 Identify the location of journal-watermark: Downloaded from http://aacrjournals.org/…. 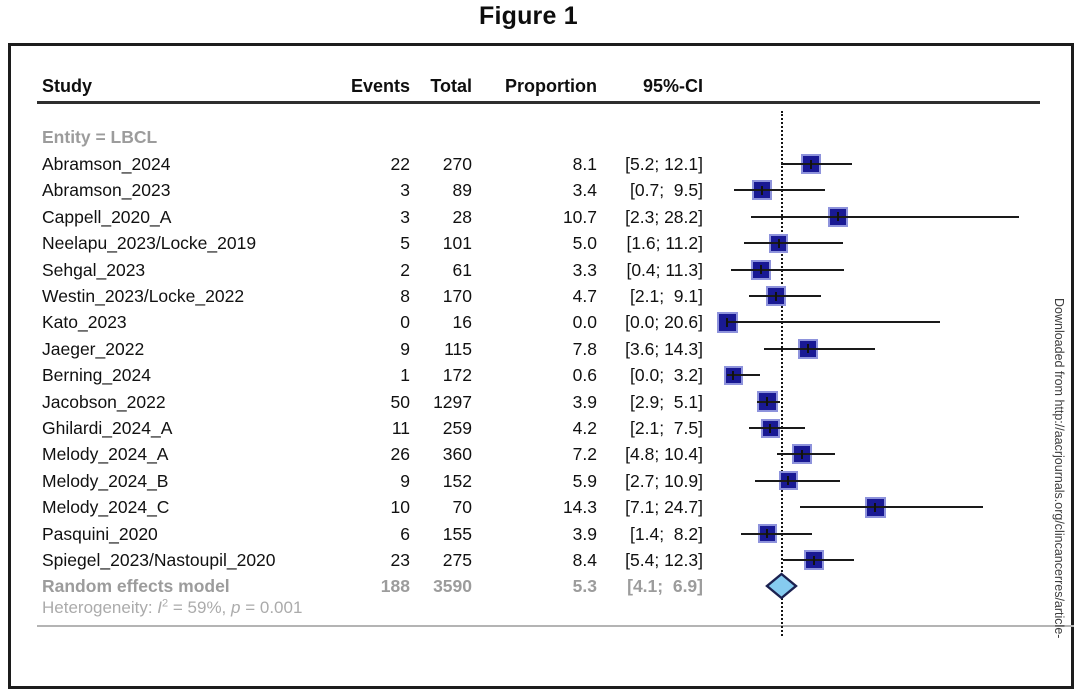
(1059, 468).